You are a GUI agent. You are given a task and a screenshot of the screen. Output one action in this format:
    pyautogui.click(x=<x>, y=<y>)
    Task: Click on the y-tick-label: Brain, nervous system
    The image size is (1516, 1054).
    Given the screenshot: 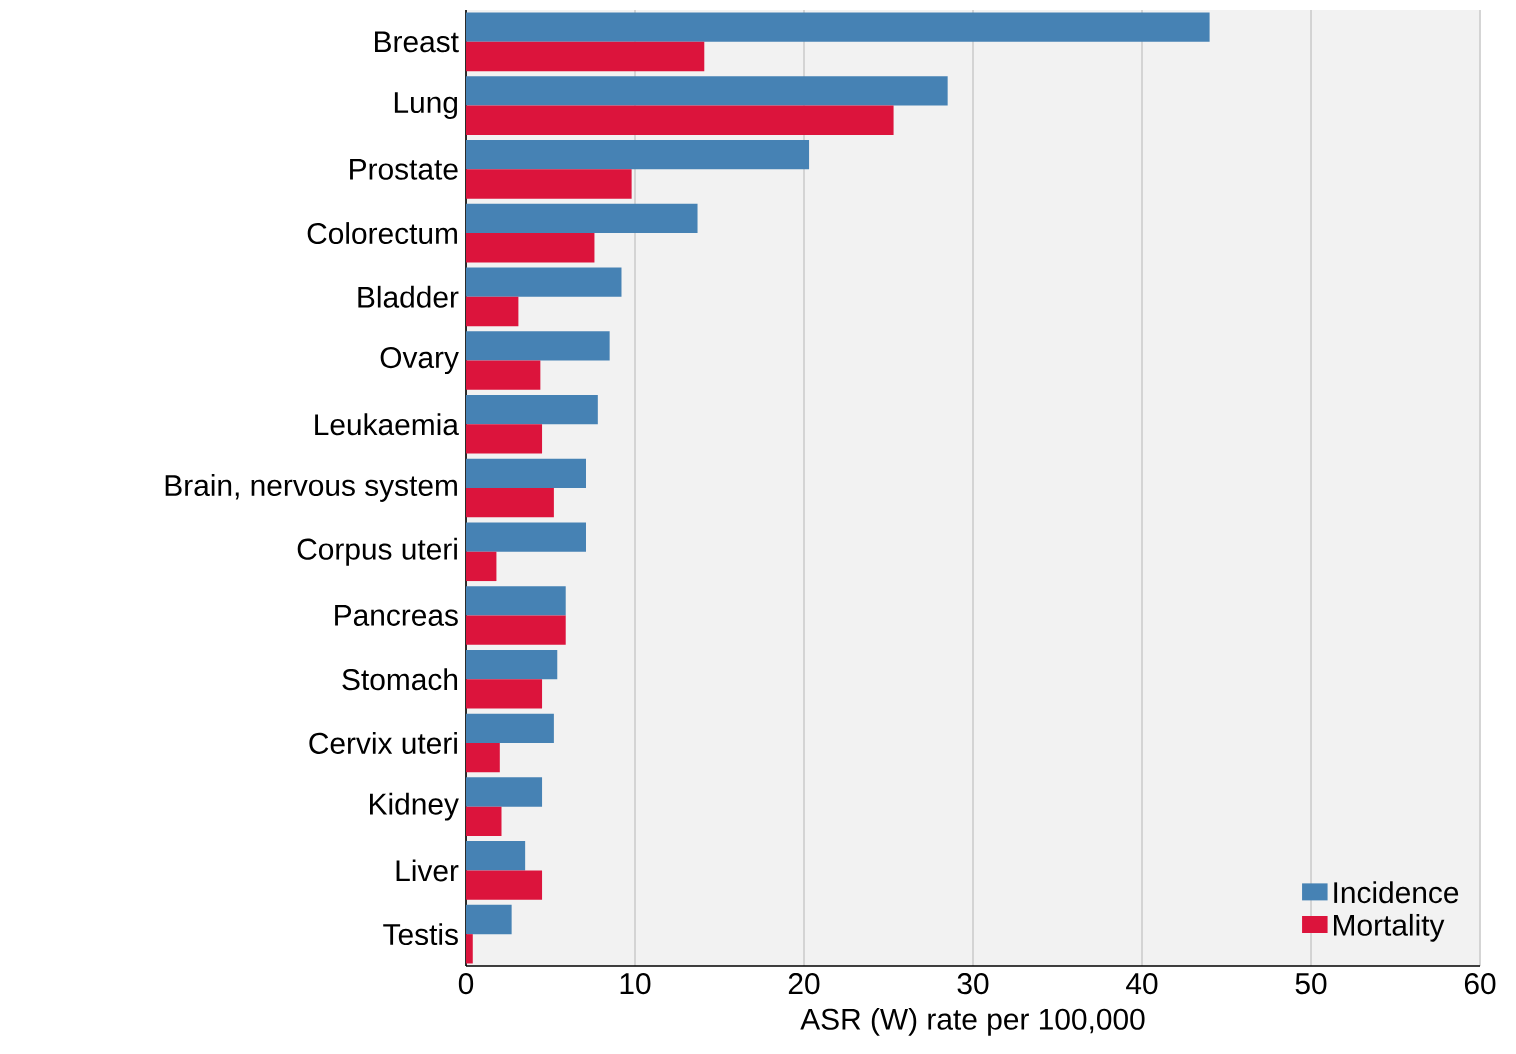 What is the action you would take?
    pyautogui.click(x=311, y=488)
    